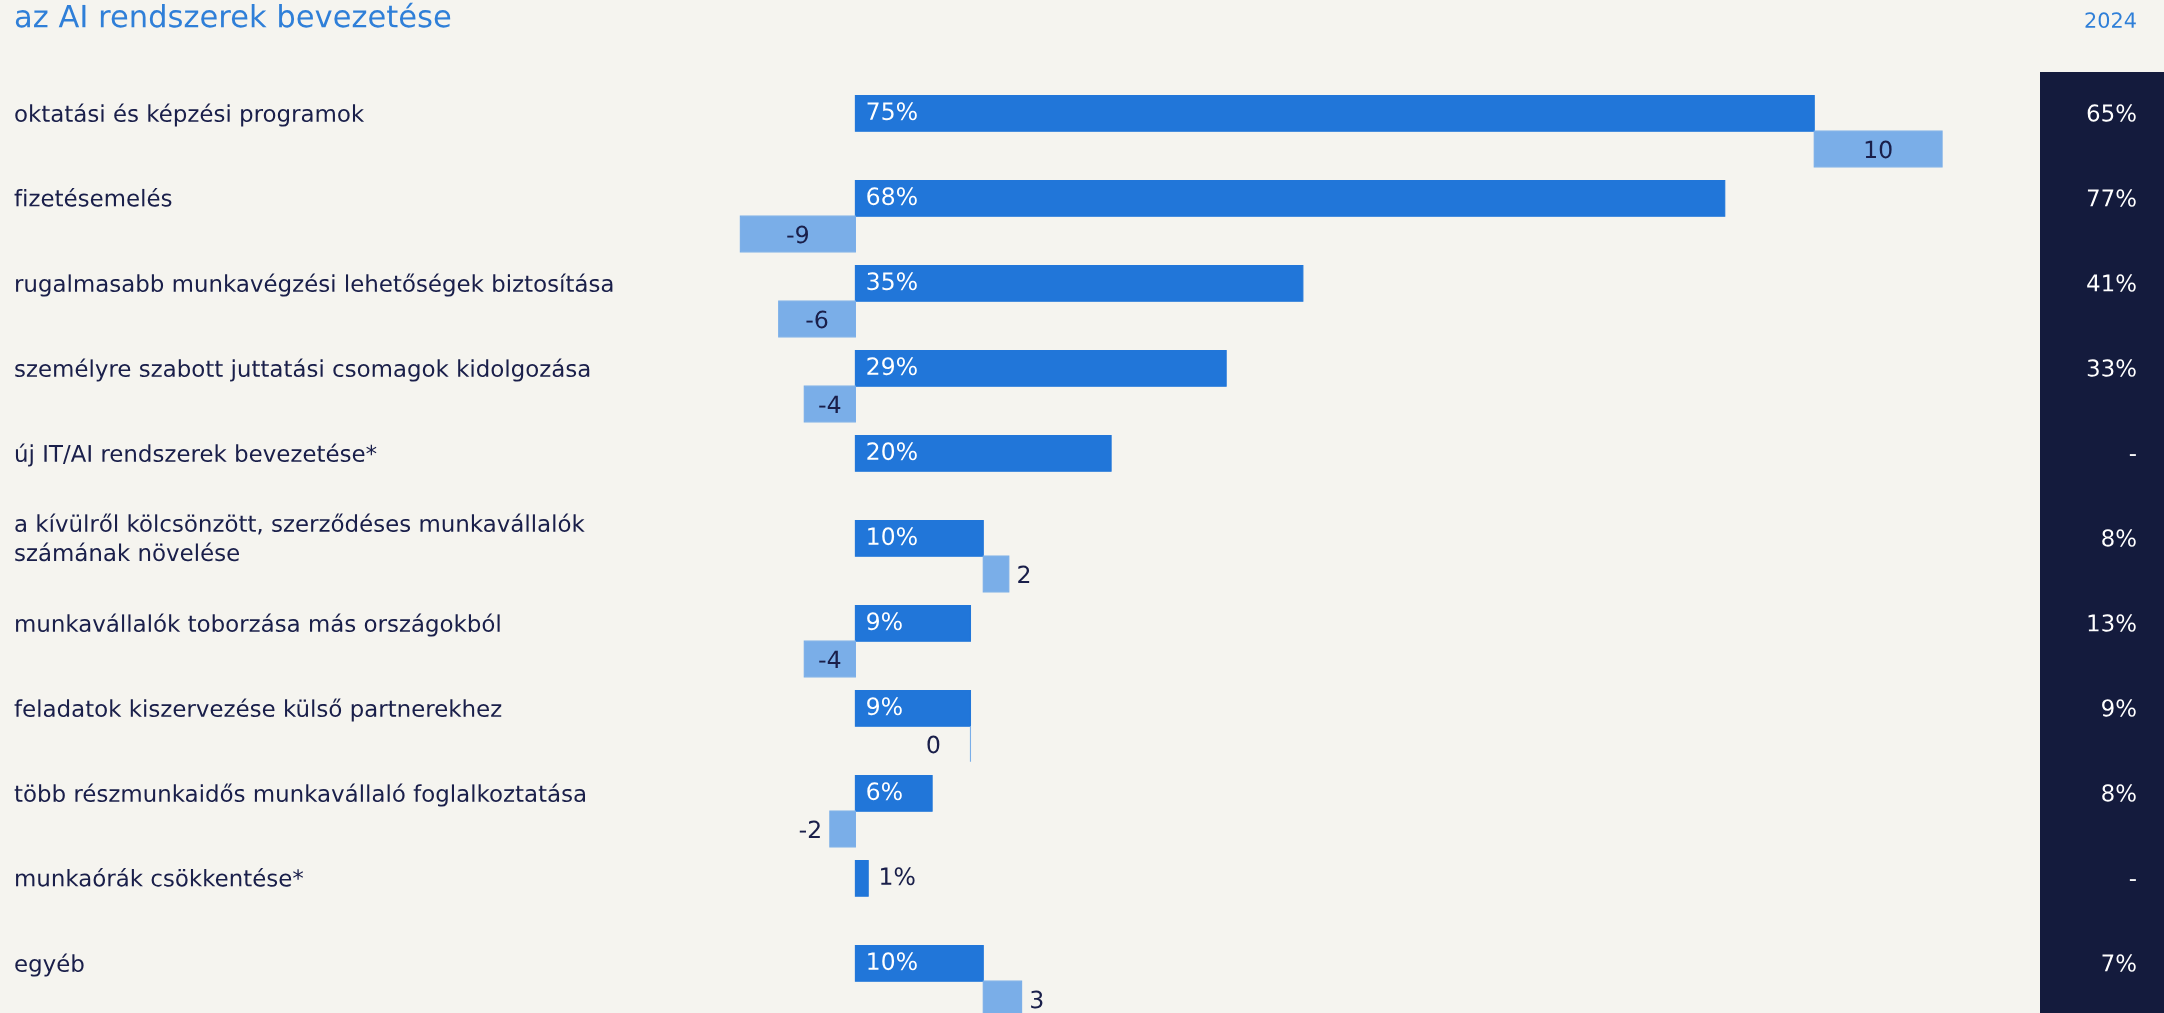 This screenshot has width=2164, height=1013. I want to click on text: 9%, so click(2119, 708).